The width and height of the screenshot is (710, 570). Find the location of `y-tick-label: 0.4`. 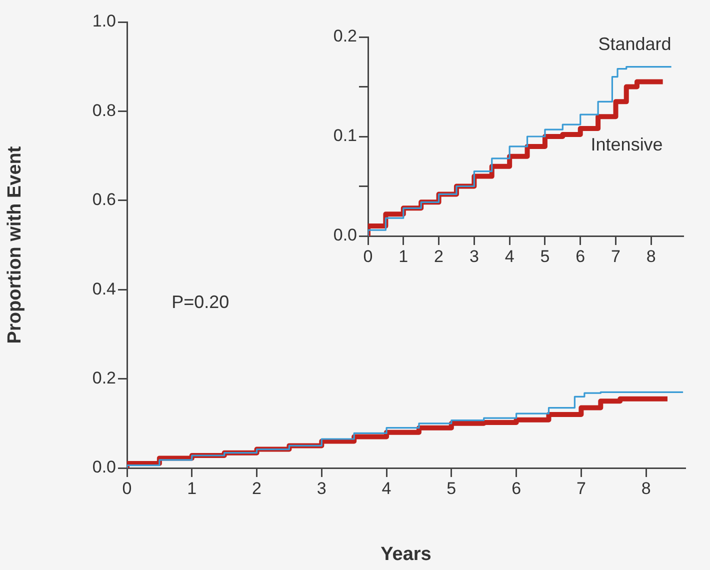

y-tick-label: 0.4 is located at coordinates (104, 288).